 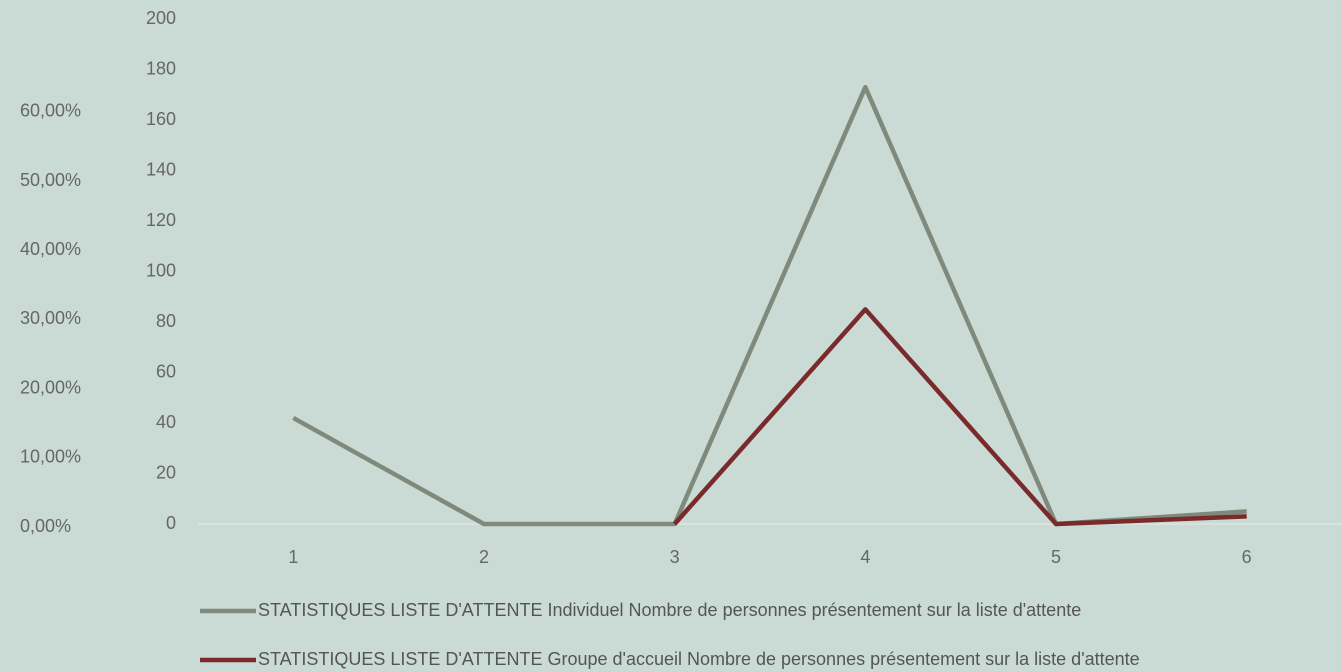 I want to click on y-tick-label: 20, so click(x=166, y=472).